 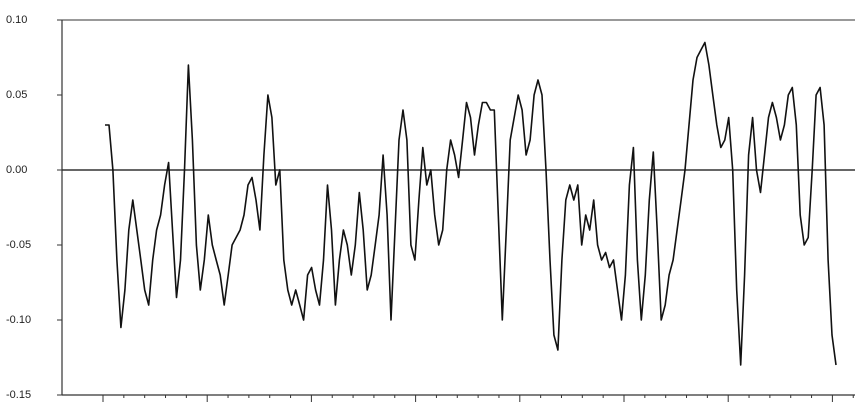 What do you see at coordinates (16, 170) in the screenshot?
I see `y-tick-label: 0.00` at bounding box center [16, 170].